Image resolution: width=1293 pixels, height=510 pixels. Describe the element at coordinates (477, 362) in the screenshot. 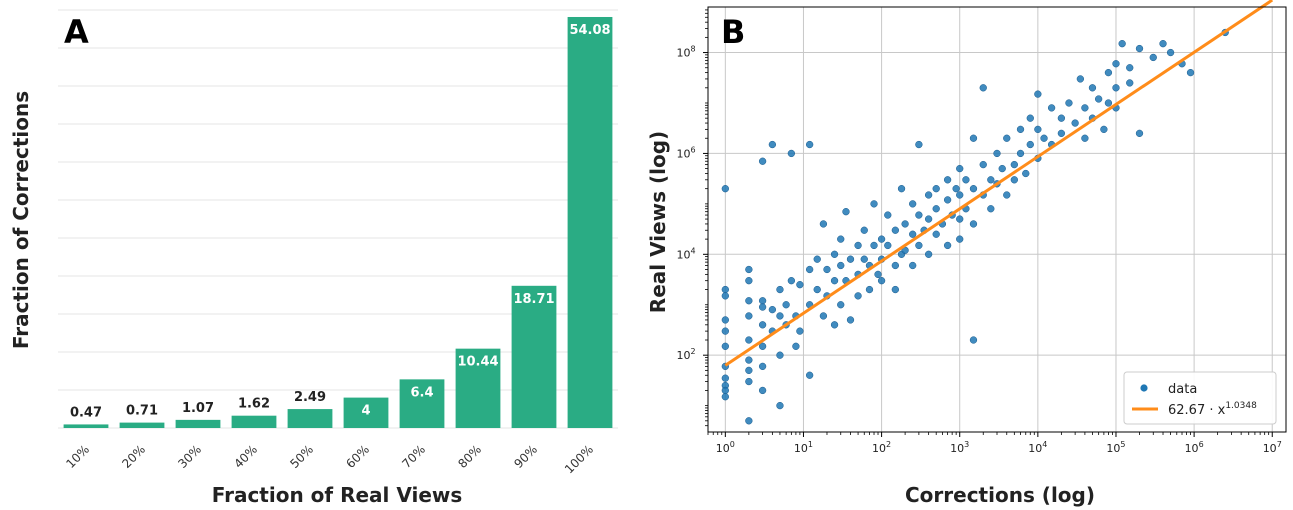

I see `panel-a-bar-value-label: 10.44` at that location.